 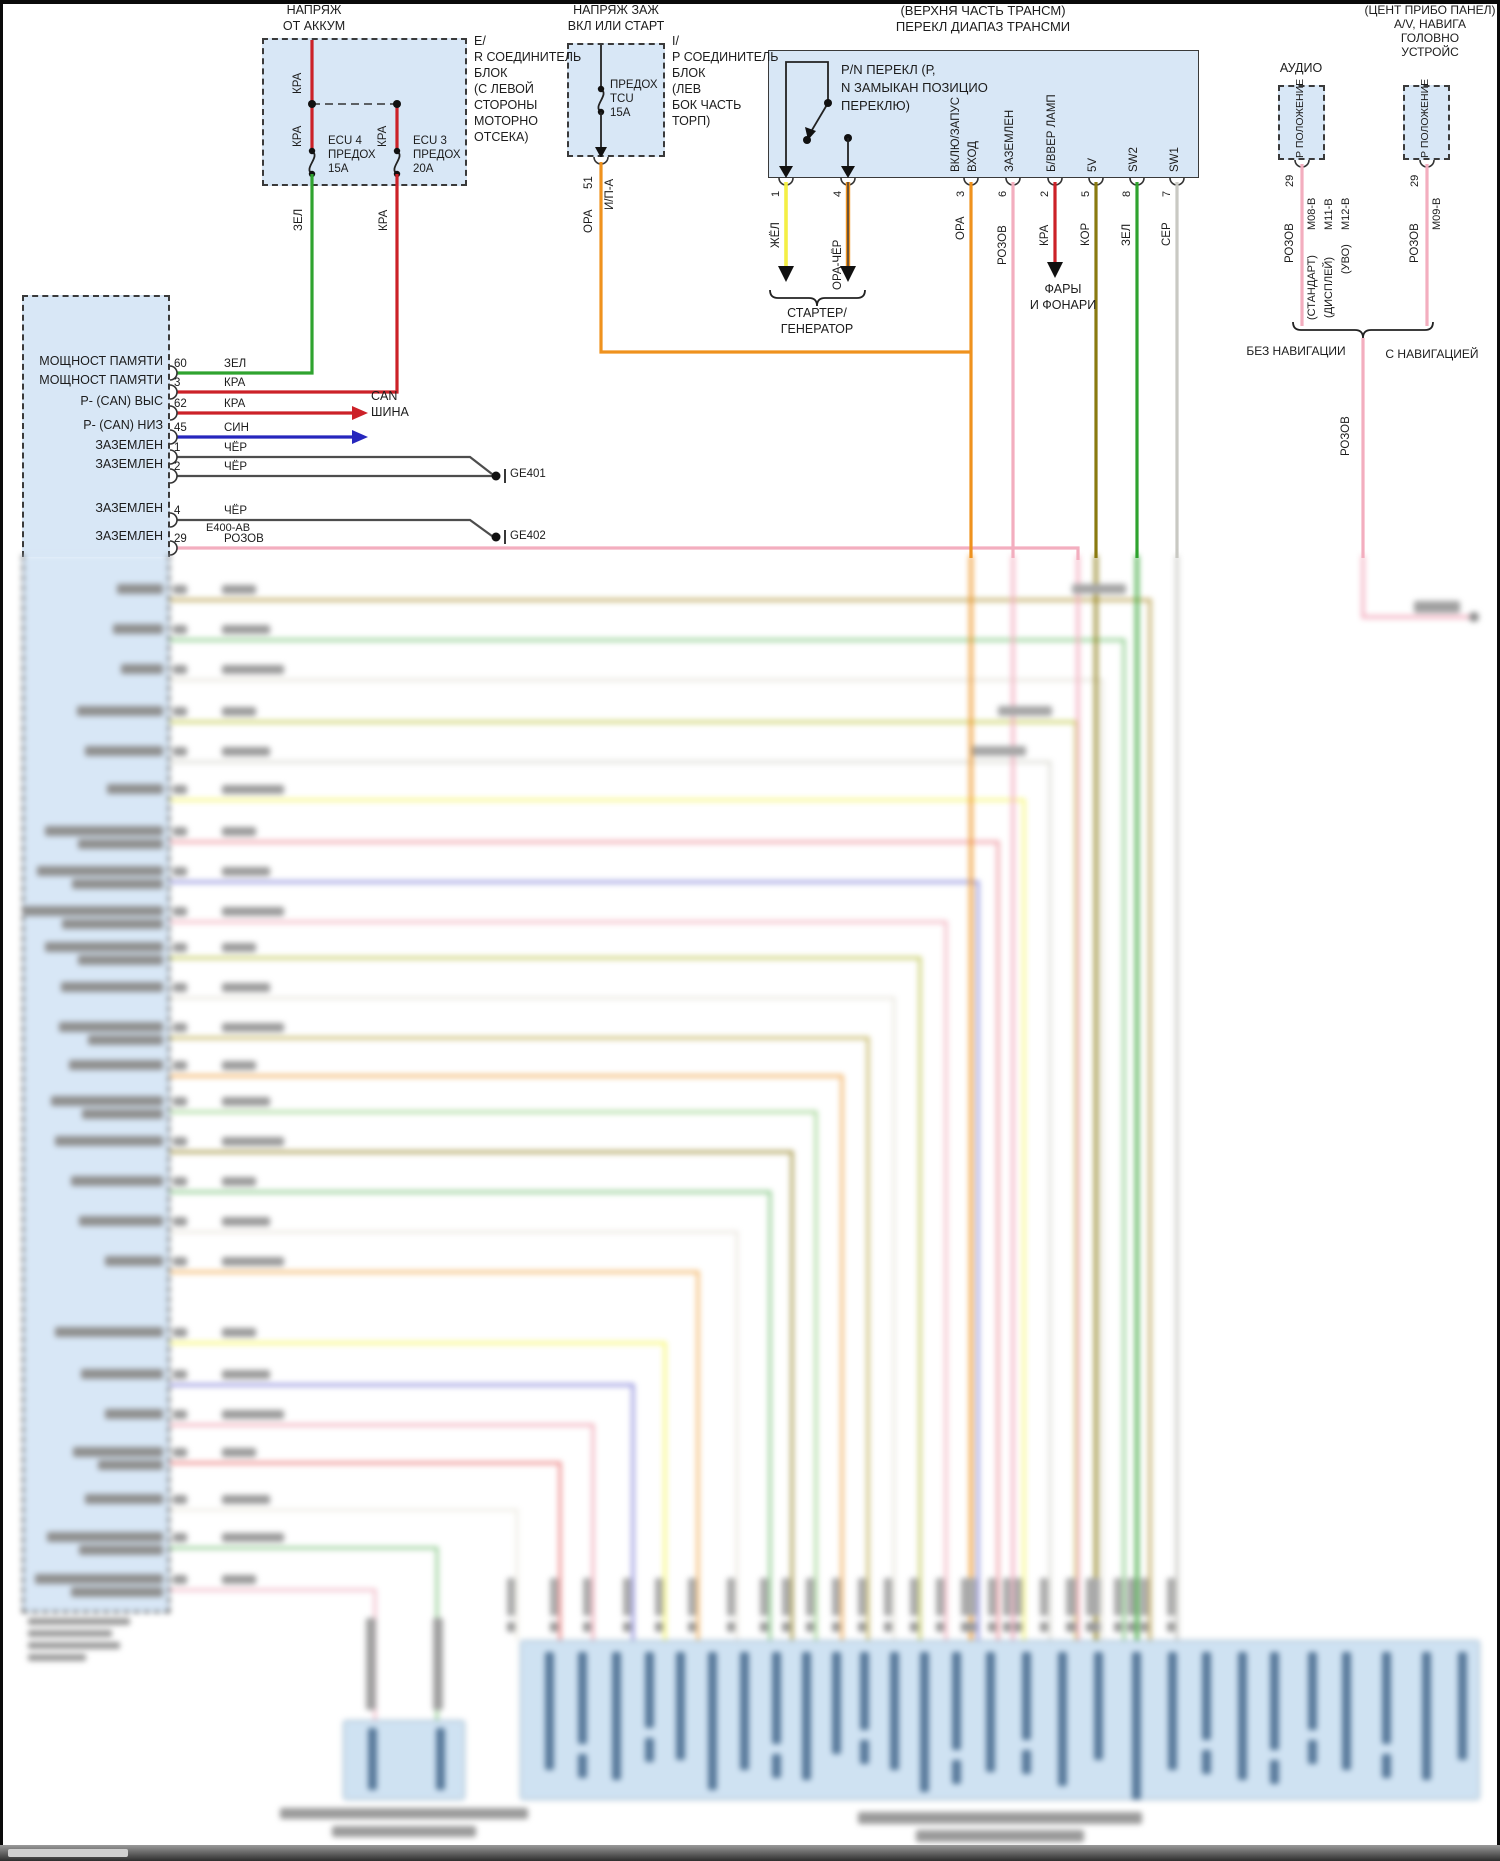 I want to click on blurred-connector-label, so click(x=1437, y=607).